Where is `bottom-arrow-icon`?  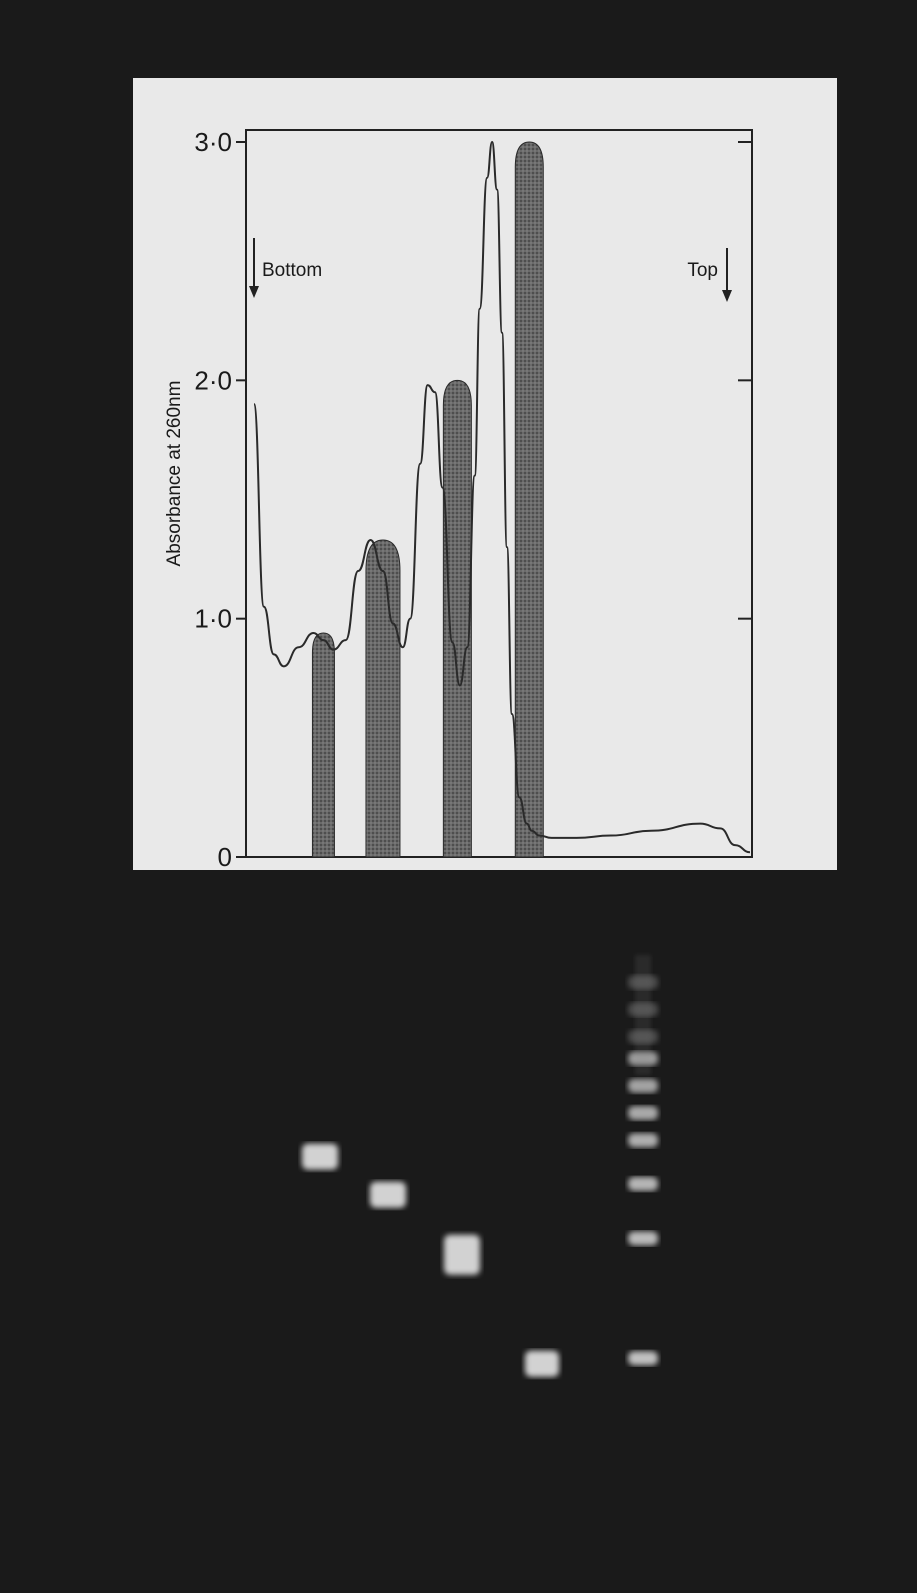
bottom-arrow-icon is located at coordinates (254, 292).